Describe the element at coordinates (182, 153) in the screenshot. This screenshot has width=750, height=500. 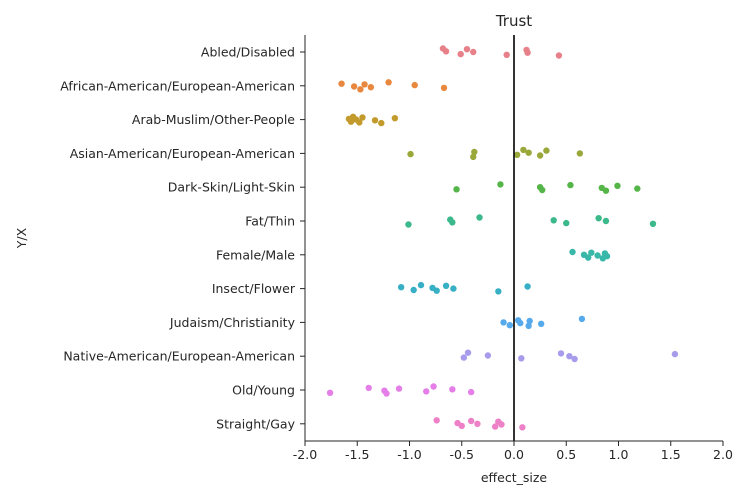
I see `y-tick-label: Asian-American/European-American` at that location.